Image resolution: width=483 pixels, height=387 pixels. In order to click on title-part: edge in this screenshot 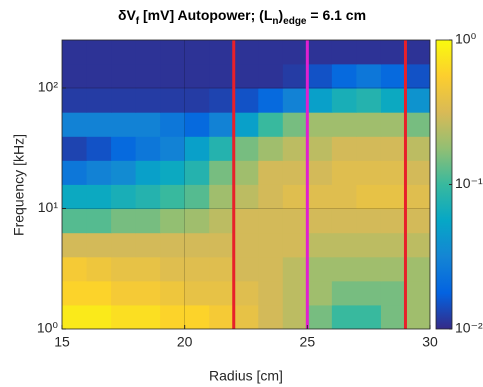, I will do `click(295, 21)`.